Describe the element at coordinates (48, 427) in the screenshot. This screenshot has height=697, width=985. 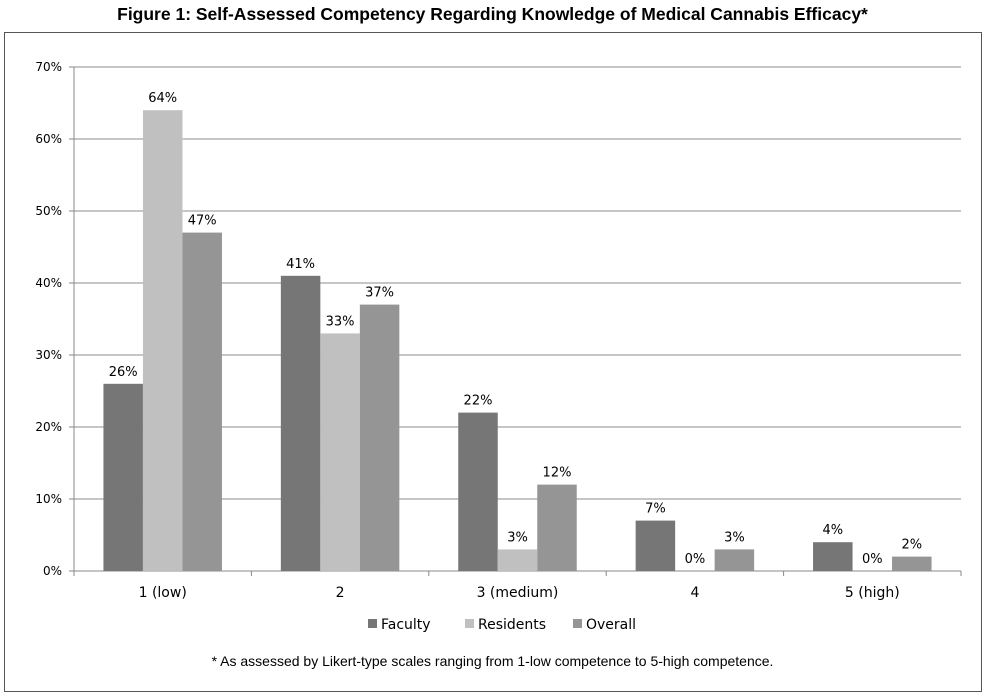
I see `y-tick-label: 20%` at that location.